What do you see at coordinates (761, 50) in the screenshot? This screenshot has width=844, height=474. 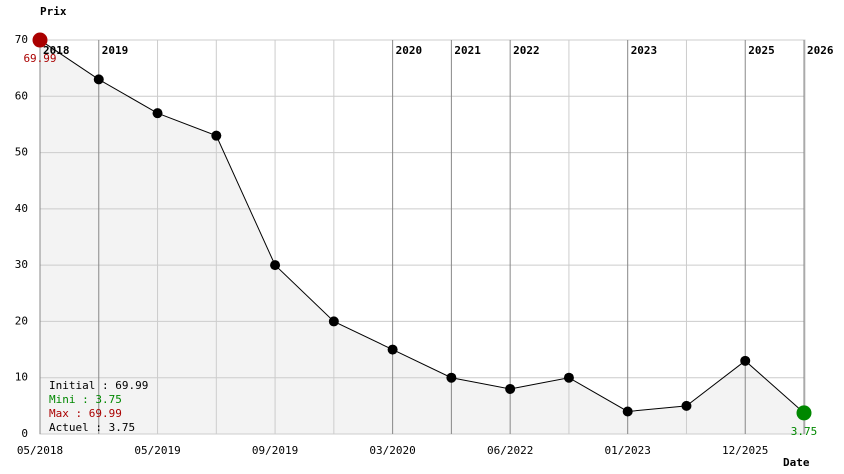 I see `year-label: 2025` at bounding box center [761, 50].